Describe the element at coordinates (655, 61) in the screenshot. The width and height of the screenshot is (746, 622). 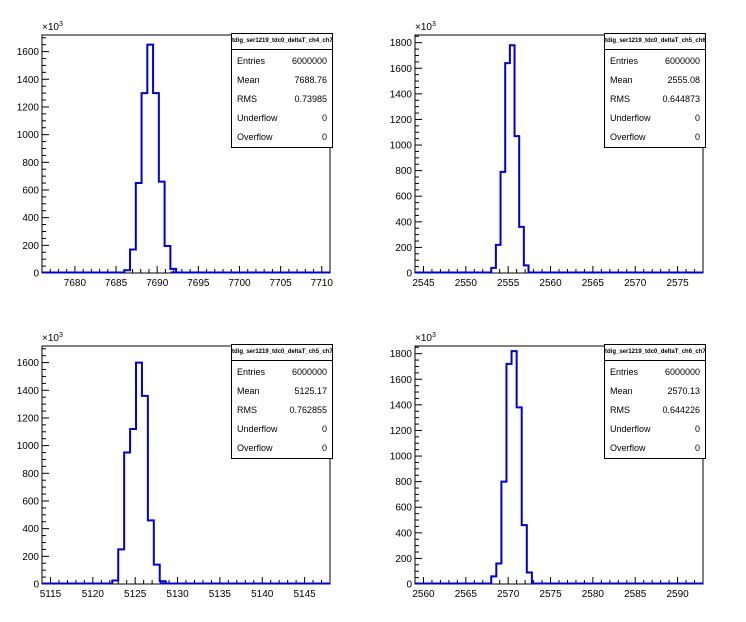
I see `stats-row-entries-2: Entries 6000000` at that location.